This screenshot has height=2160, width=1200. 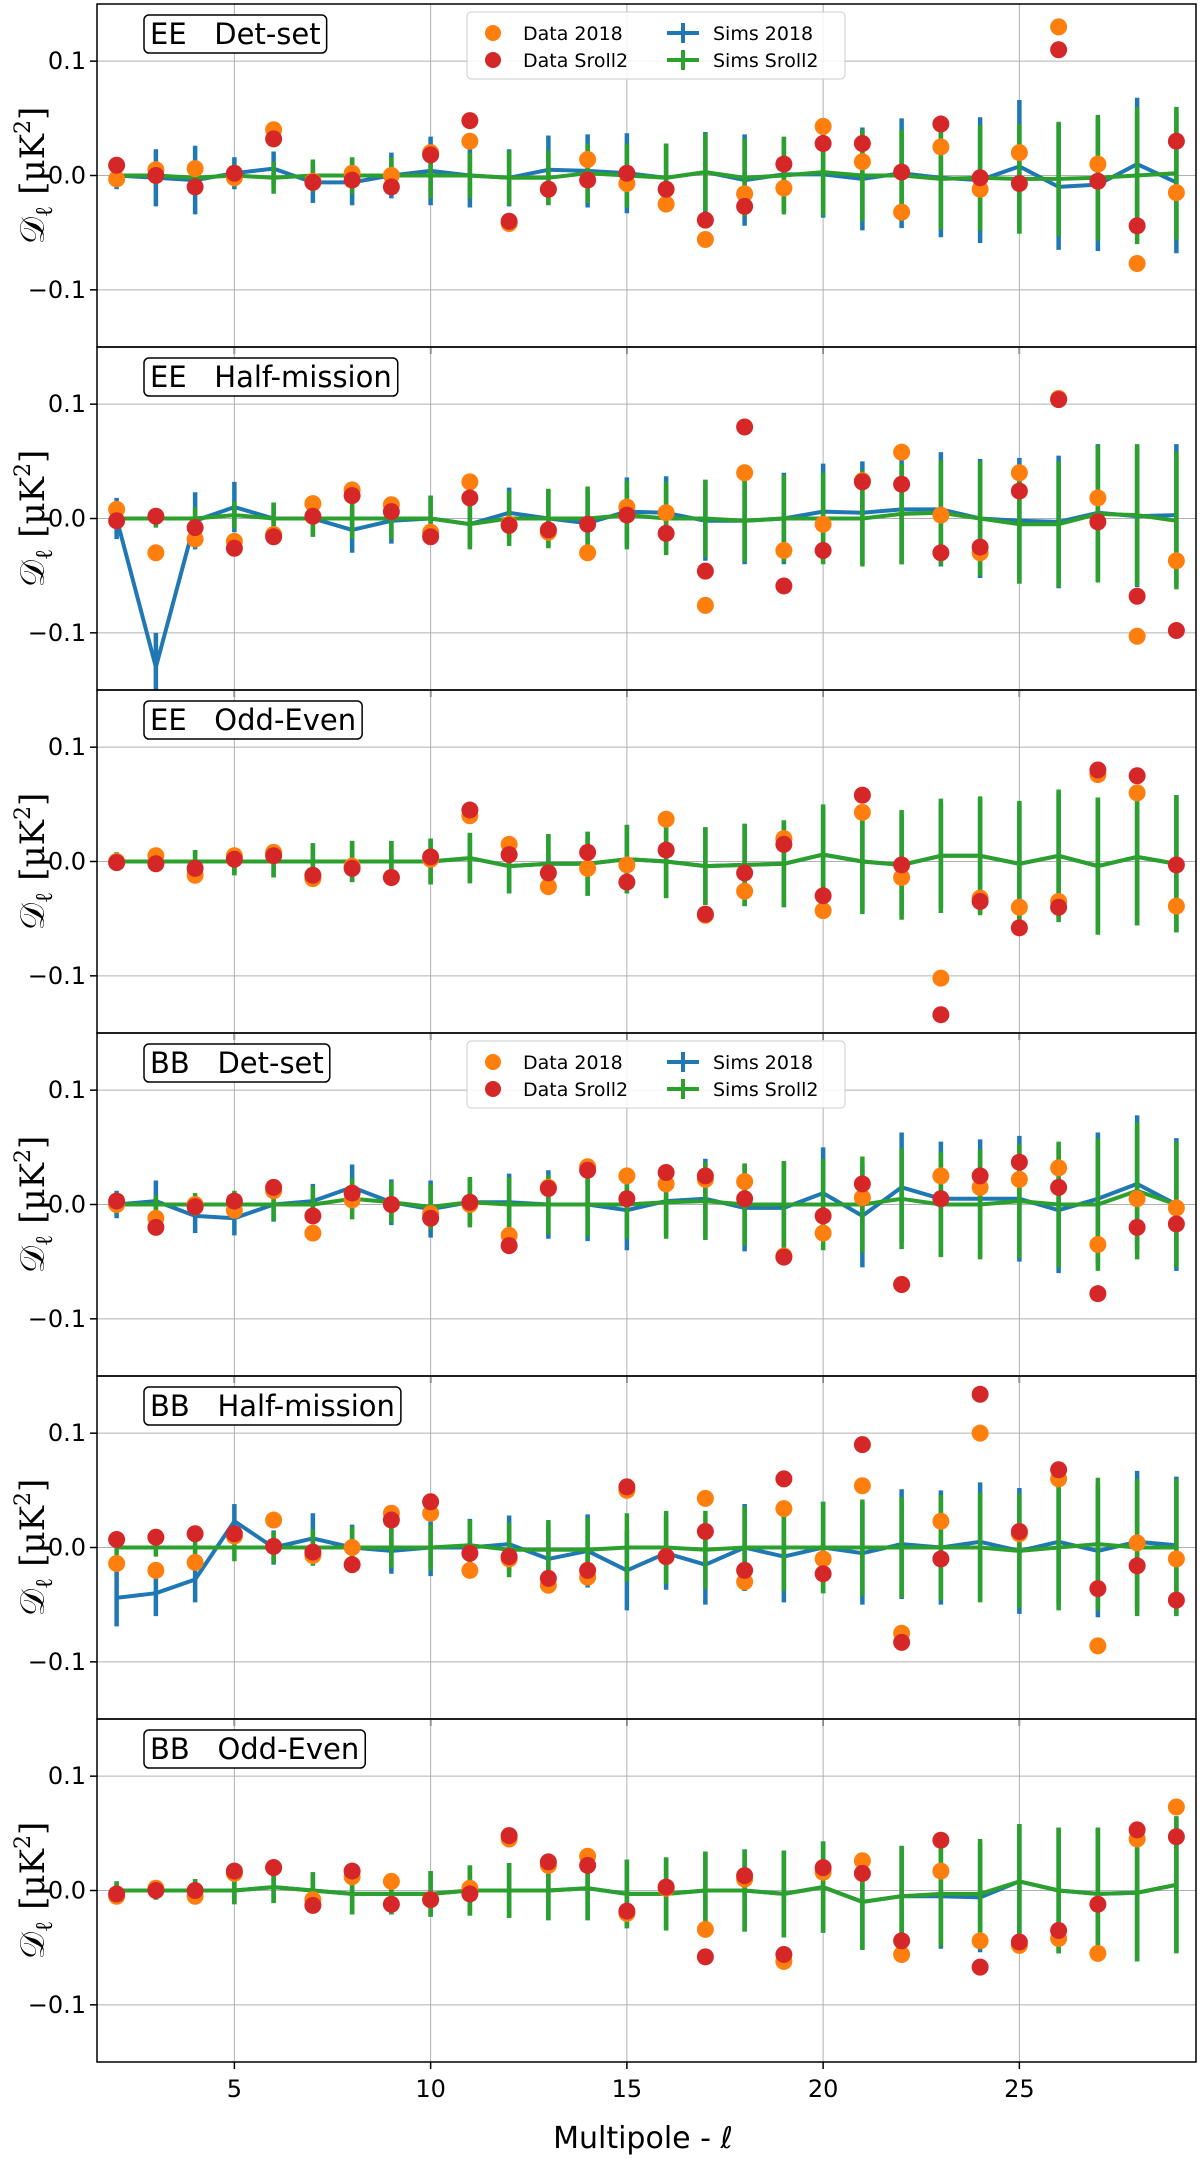 What do you see at coordinates (646, 175) in the screenshot?
I see `sims-sroll2-line` at bounding box center [646, 175].